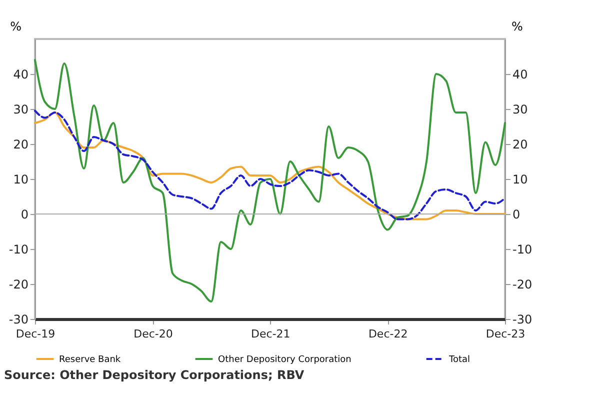  I want to click on x-tick-label: Dec-20, so click(153, 334).